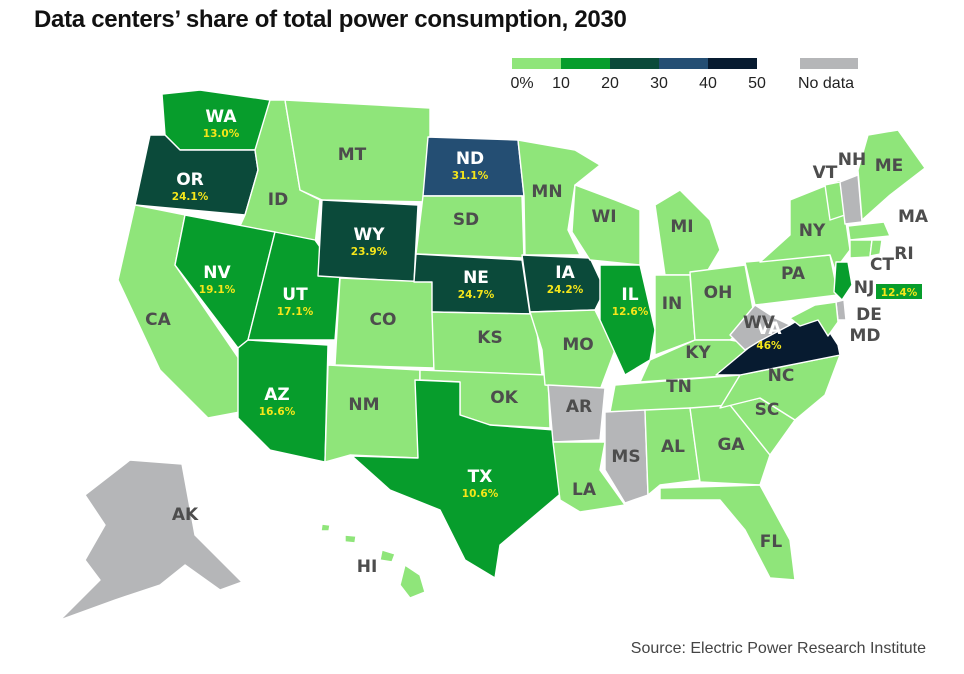  I want to click on legend-no-data-label: No data, so click(826, 83).